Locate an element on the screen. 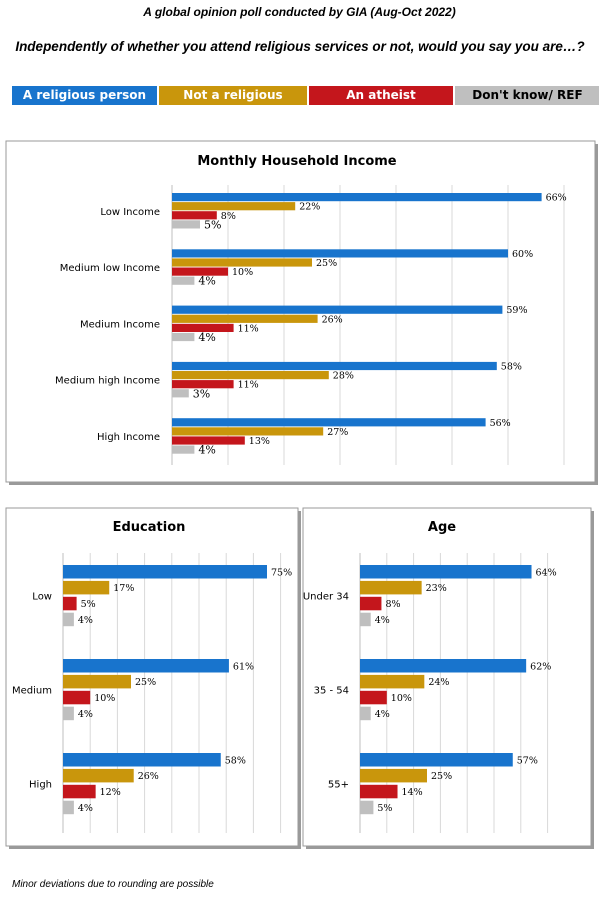  category-label: Medium Income is located at coordinates (120, 324).